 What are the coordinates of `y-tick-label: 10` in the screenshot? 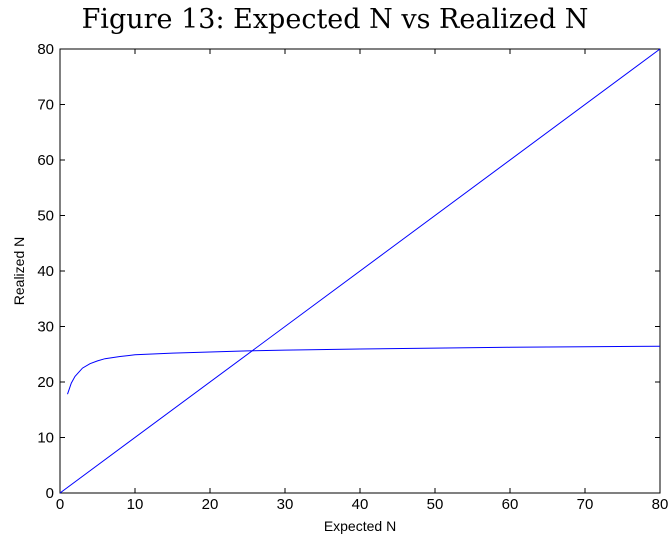 It's located at (45, 438).